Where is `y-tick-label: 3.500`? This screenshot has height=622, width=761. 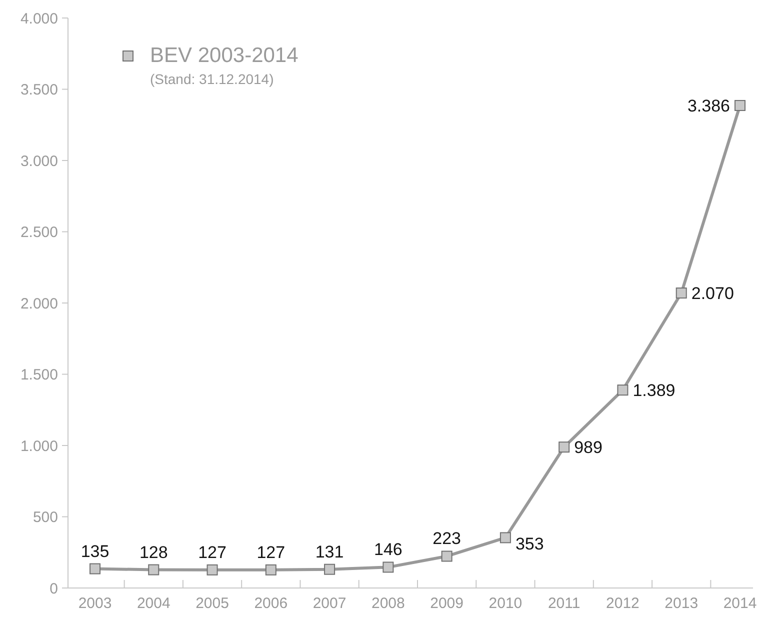 y-tick-label: 3.500 is located at coordinates (39, 90).